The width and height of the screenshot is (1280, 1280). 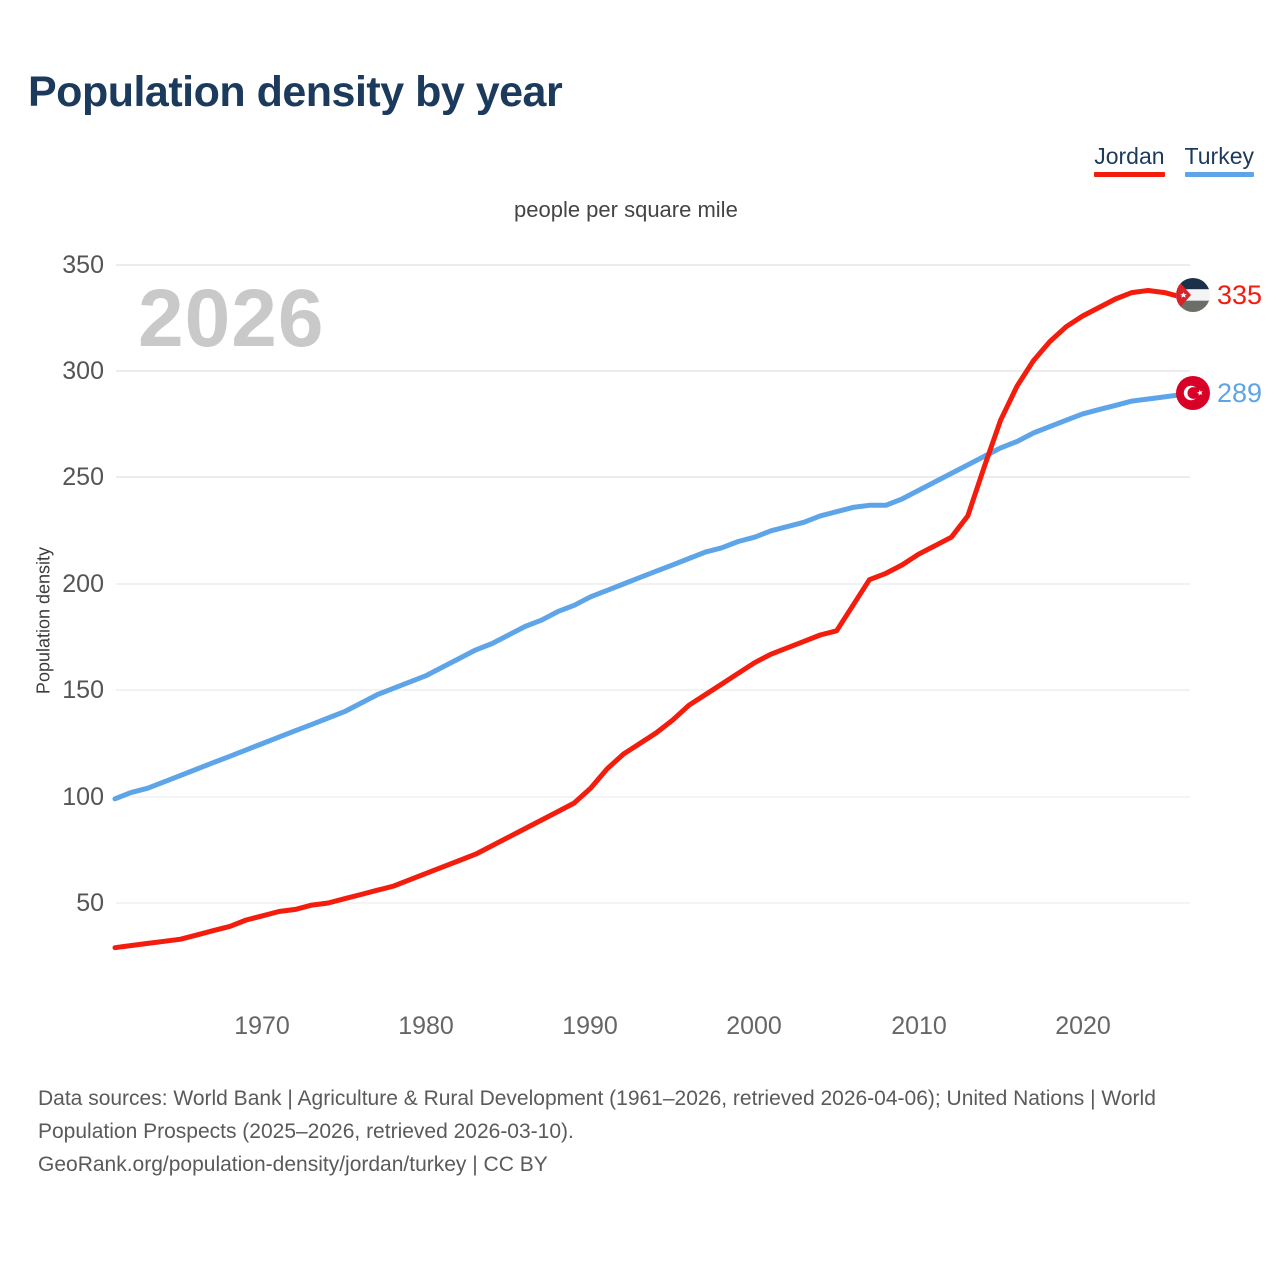 I want to click on x-tick-2000: 2000, so click(x=754, y=1026).